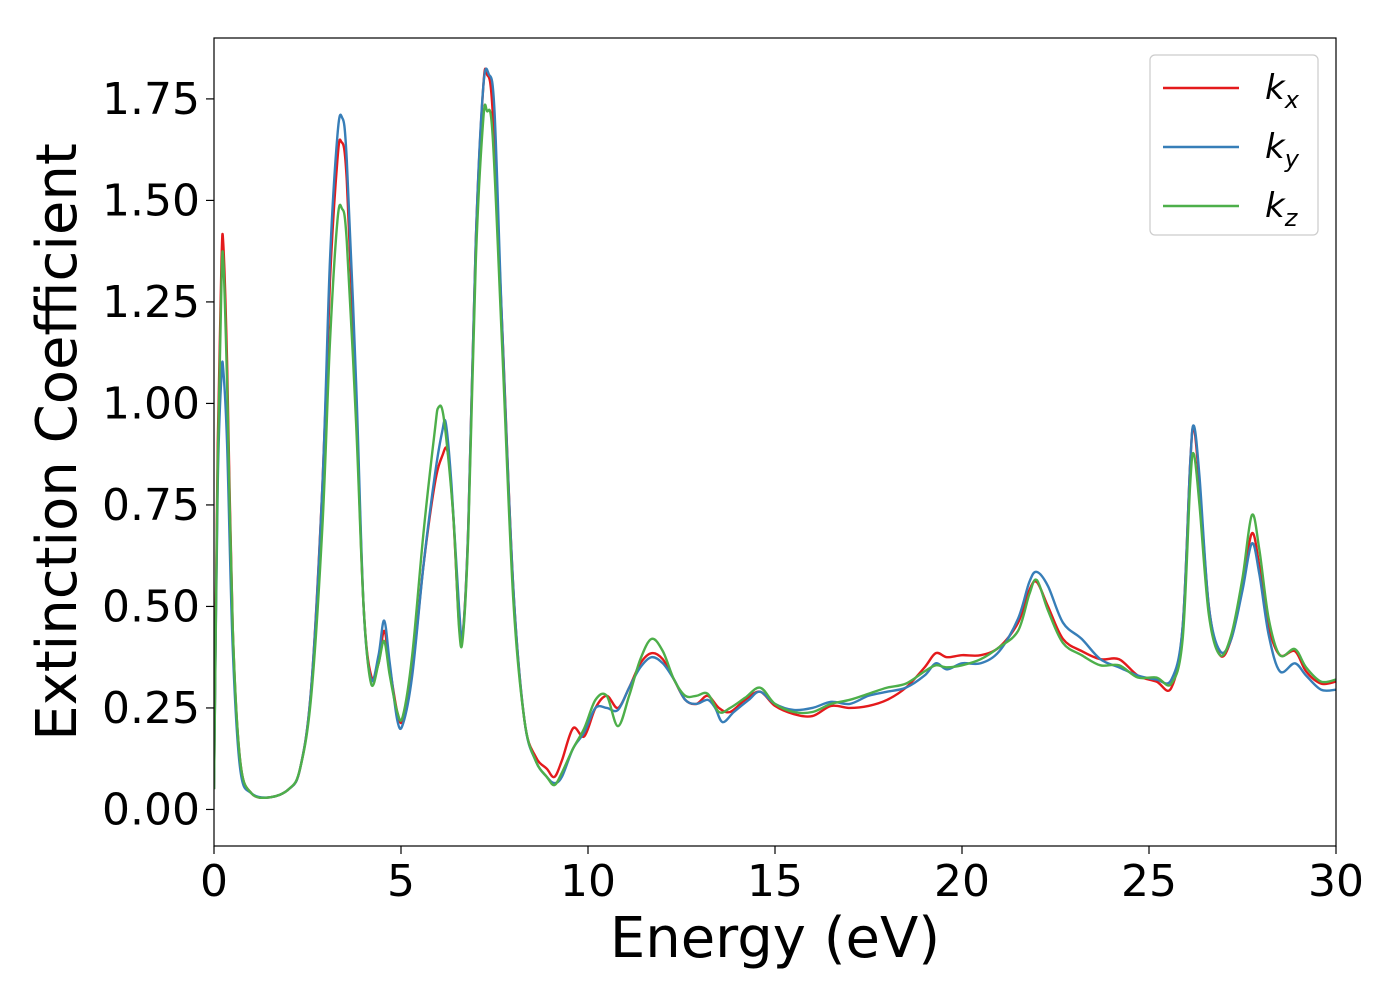  Describe the element at coordinates (158, 454) in the screenshot. I see `y-axis-ticks: 0.00 0.25 0.50 0.75 1.00 1.25 1.50 1.75` at that location.